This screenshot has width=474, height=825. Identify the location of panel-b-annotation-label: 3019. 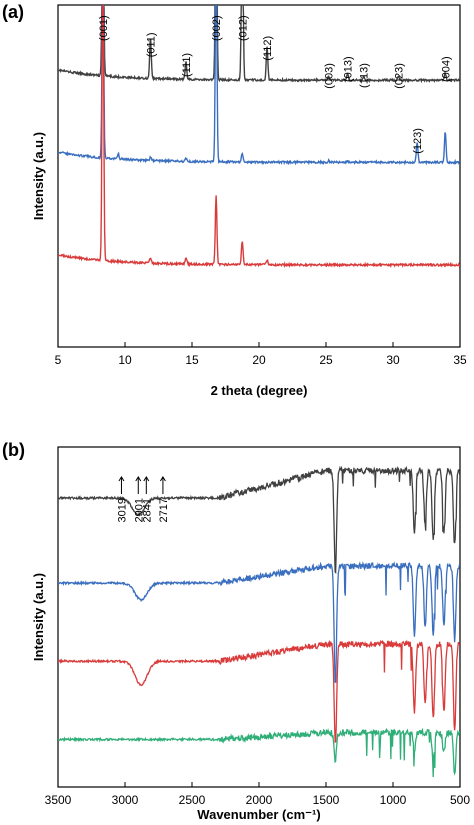
(123, 510).